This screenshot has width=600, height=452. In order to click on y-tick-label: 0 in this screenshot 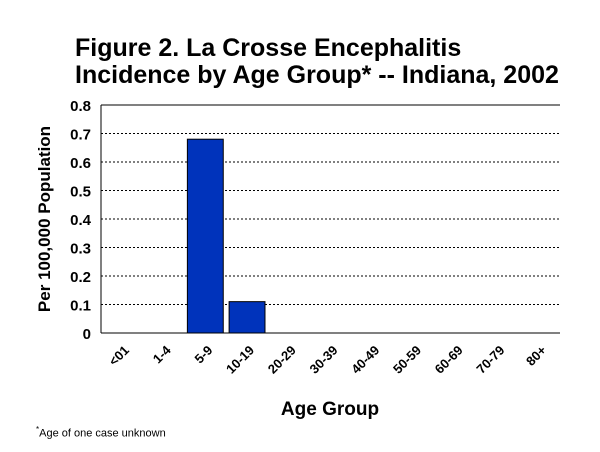, I will do `click(87, 334)`.